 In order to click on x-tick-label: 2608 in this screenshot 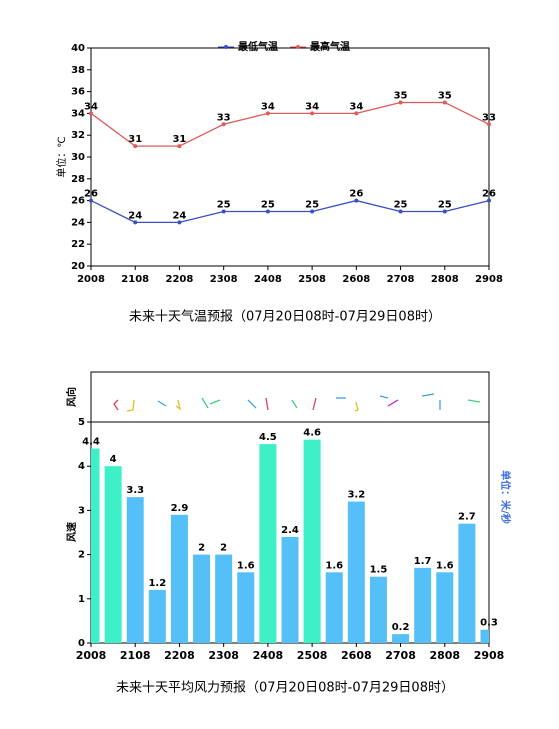, I will do `click(356, 655)`.